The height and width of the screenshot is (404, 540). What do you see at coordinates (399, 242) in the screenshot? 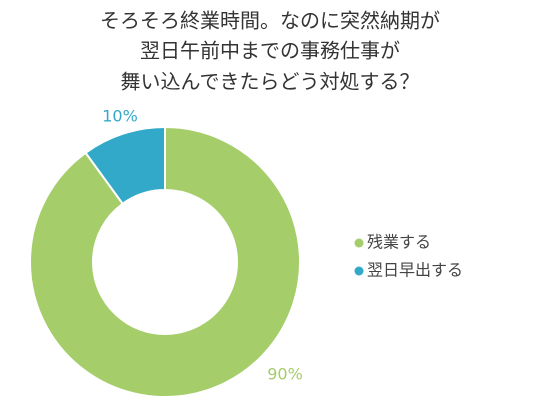
I see `legend-label: 残業する` at bounding box center [399, 242].